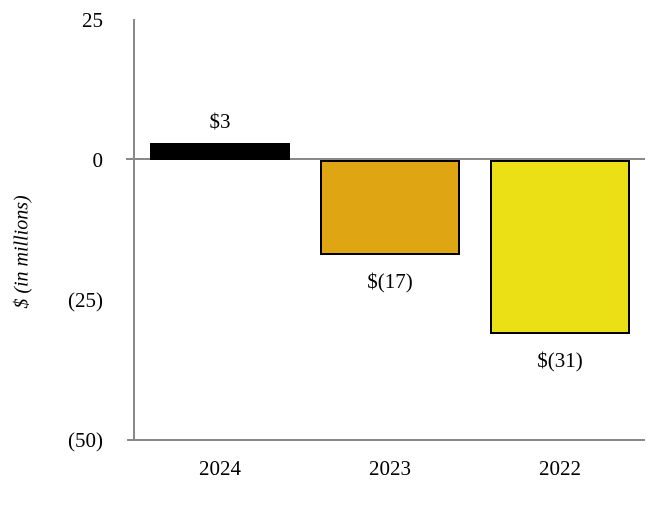 This screenshot has height=506, width=666. Describe the element at coordinates (560, 468) in the screenshot. I see `x-category-label: 2022` at that location.